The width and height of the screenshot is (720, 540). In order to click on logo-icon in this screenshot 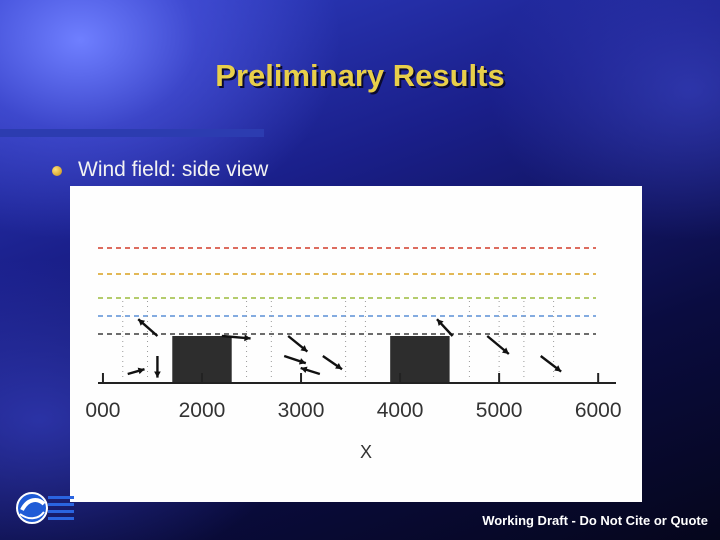, I will do `click(45, 508)`.